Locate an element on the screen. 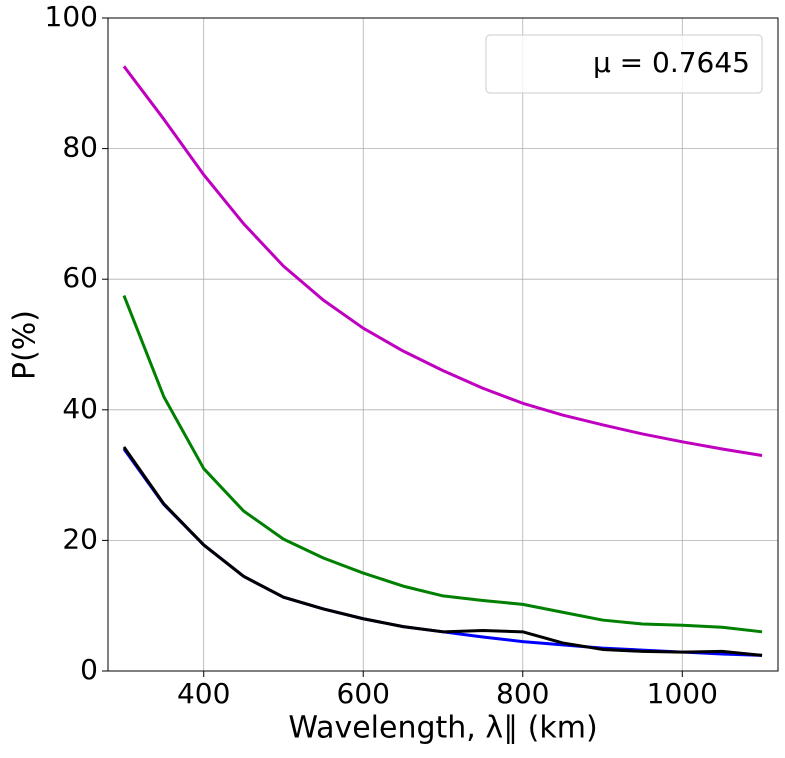 The height and width of the screenshot is (758, 785). y-tick-label: 0 is located at coordinates (89, 669).